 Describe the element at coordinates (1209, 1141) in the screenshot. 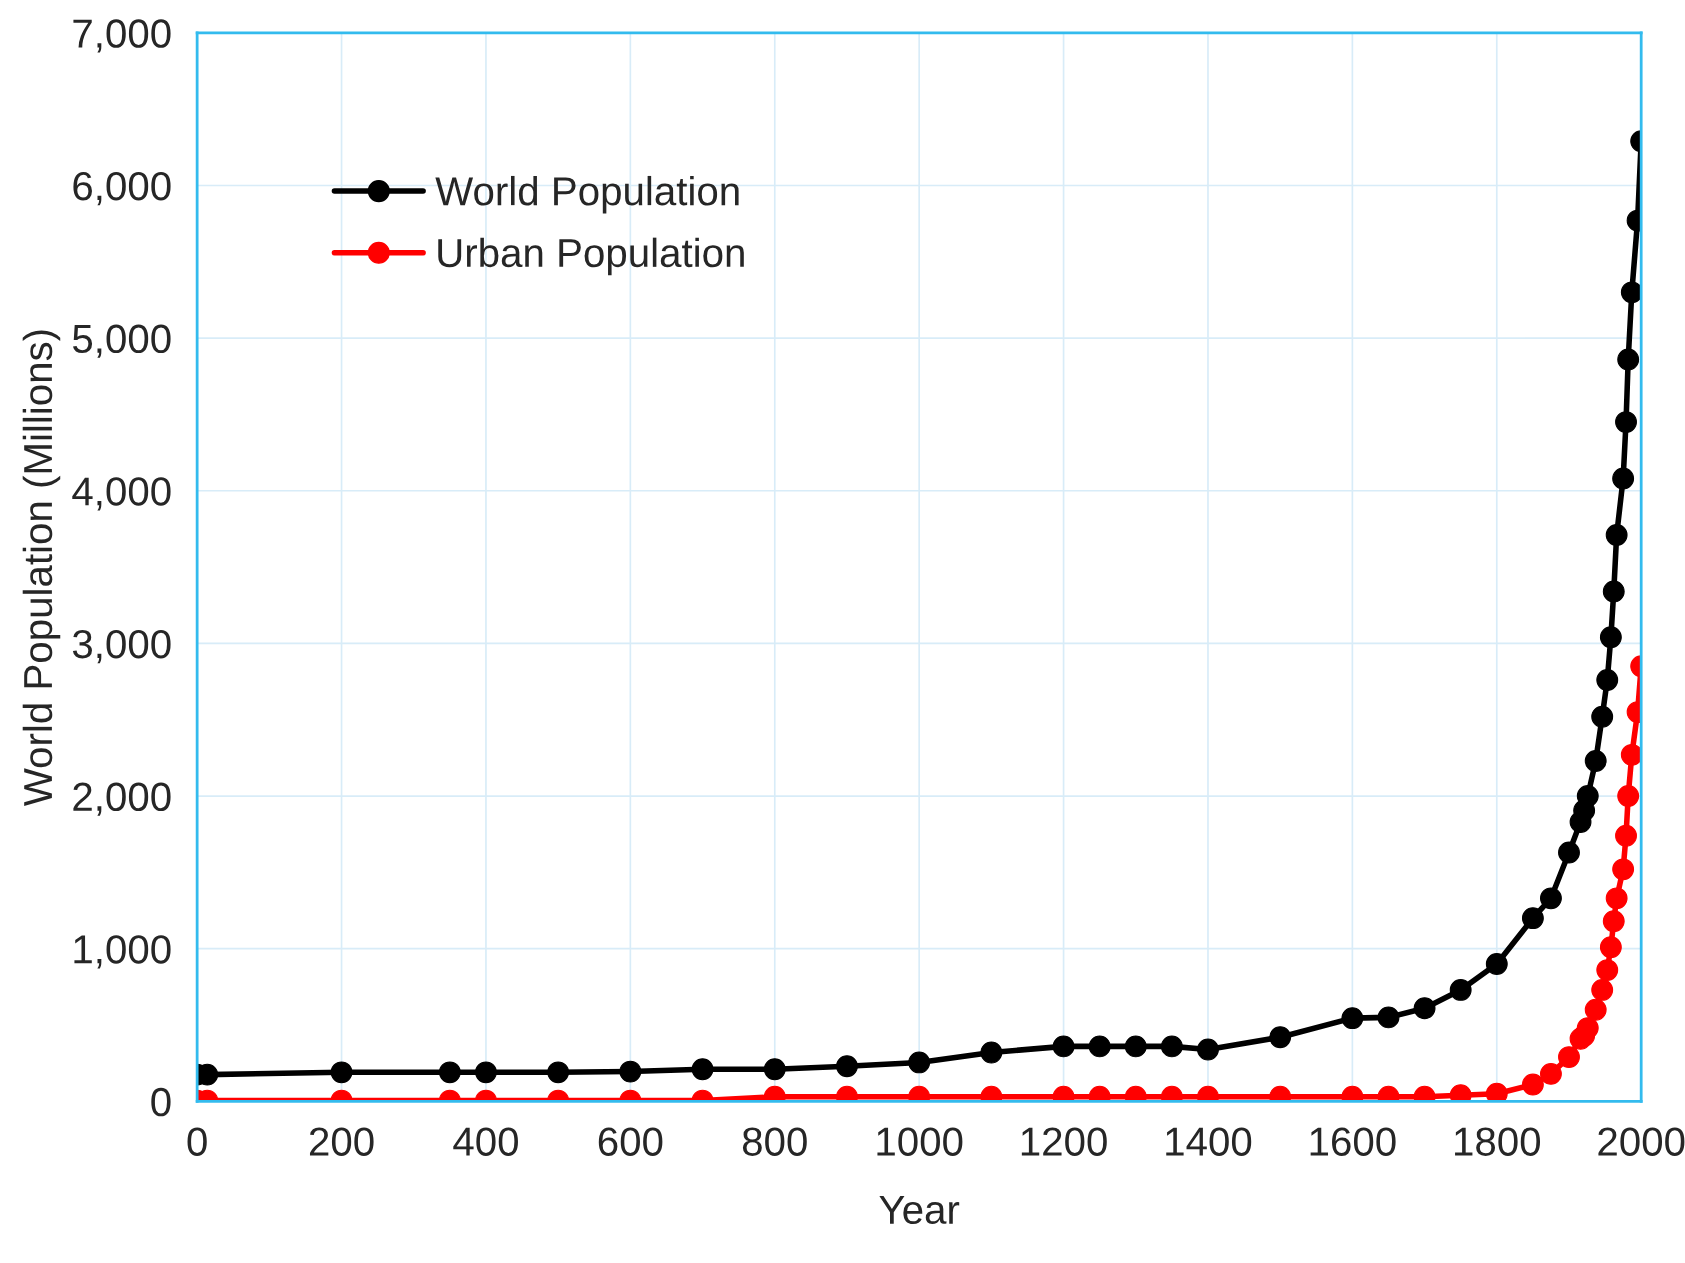

I see `x-tick-label: 1400` at that location.